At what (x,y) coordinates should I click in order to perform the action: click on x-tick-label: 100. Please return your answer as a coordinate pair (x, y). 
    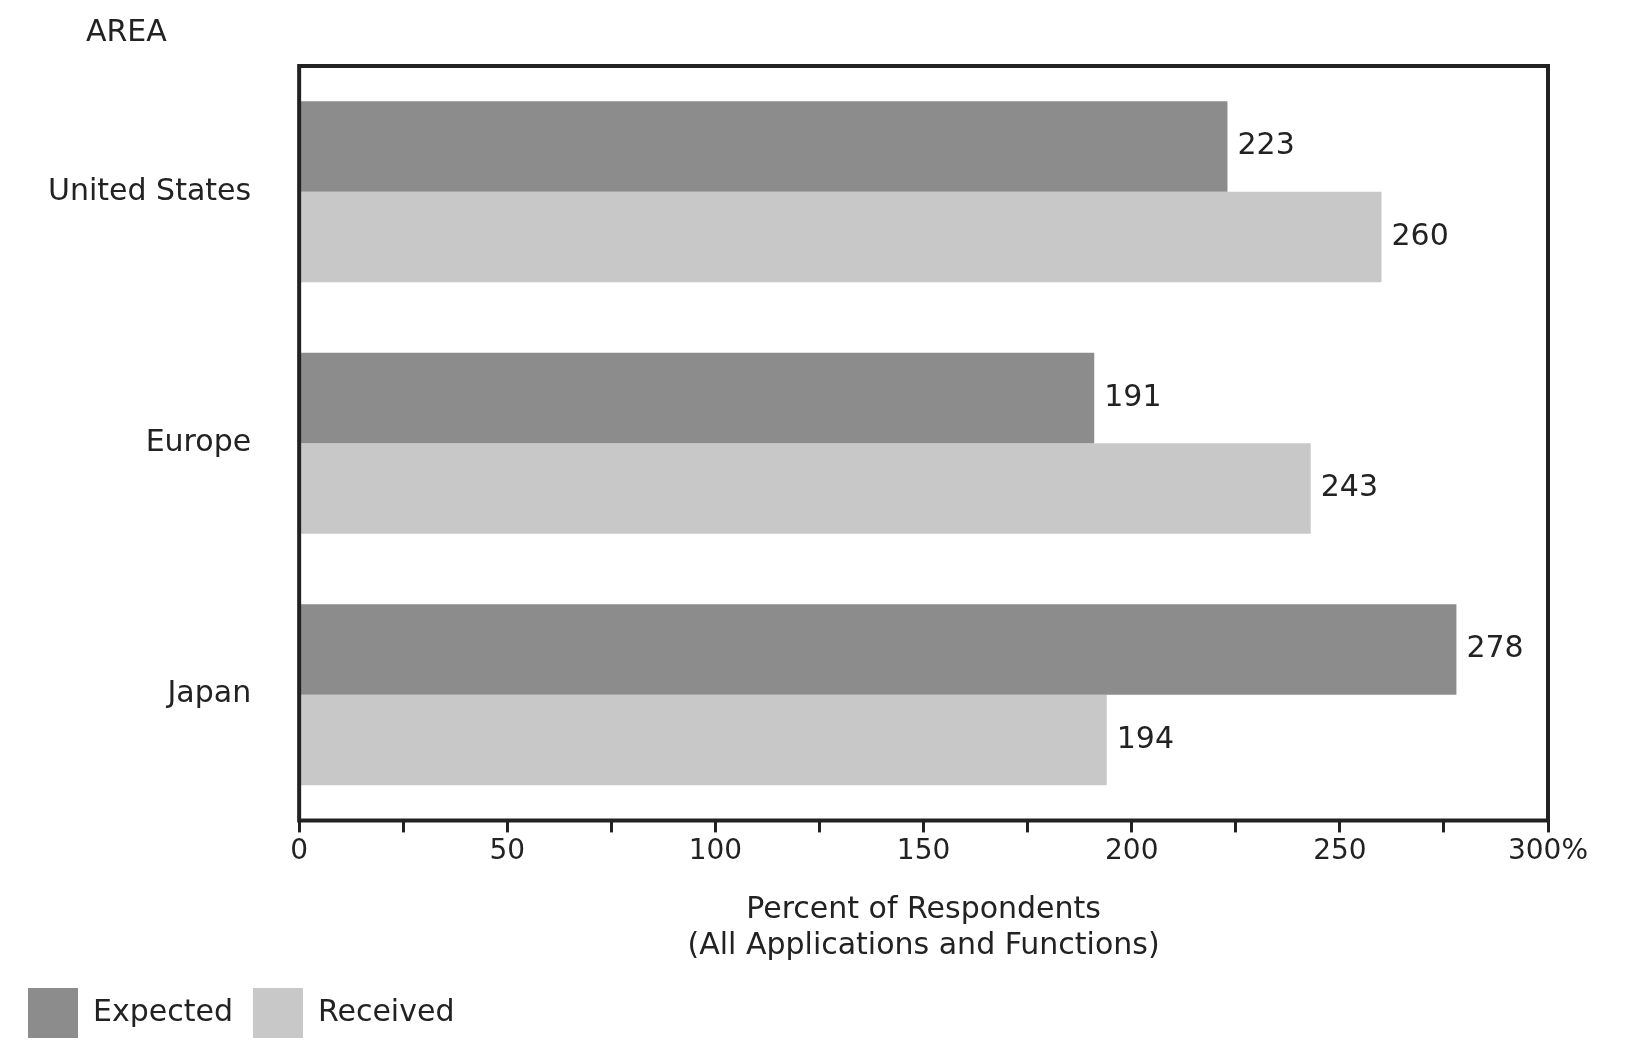
    Looking at the image, I should click on (715, 850).